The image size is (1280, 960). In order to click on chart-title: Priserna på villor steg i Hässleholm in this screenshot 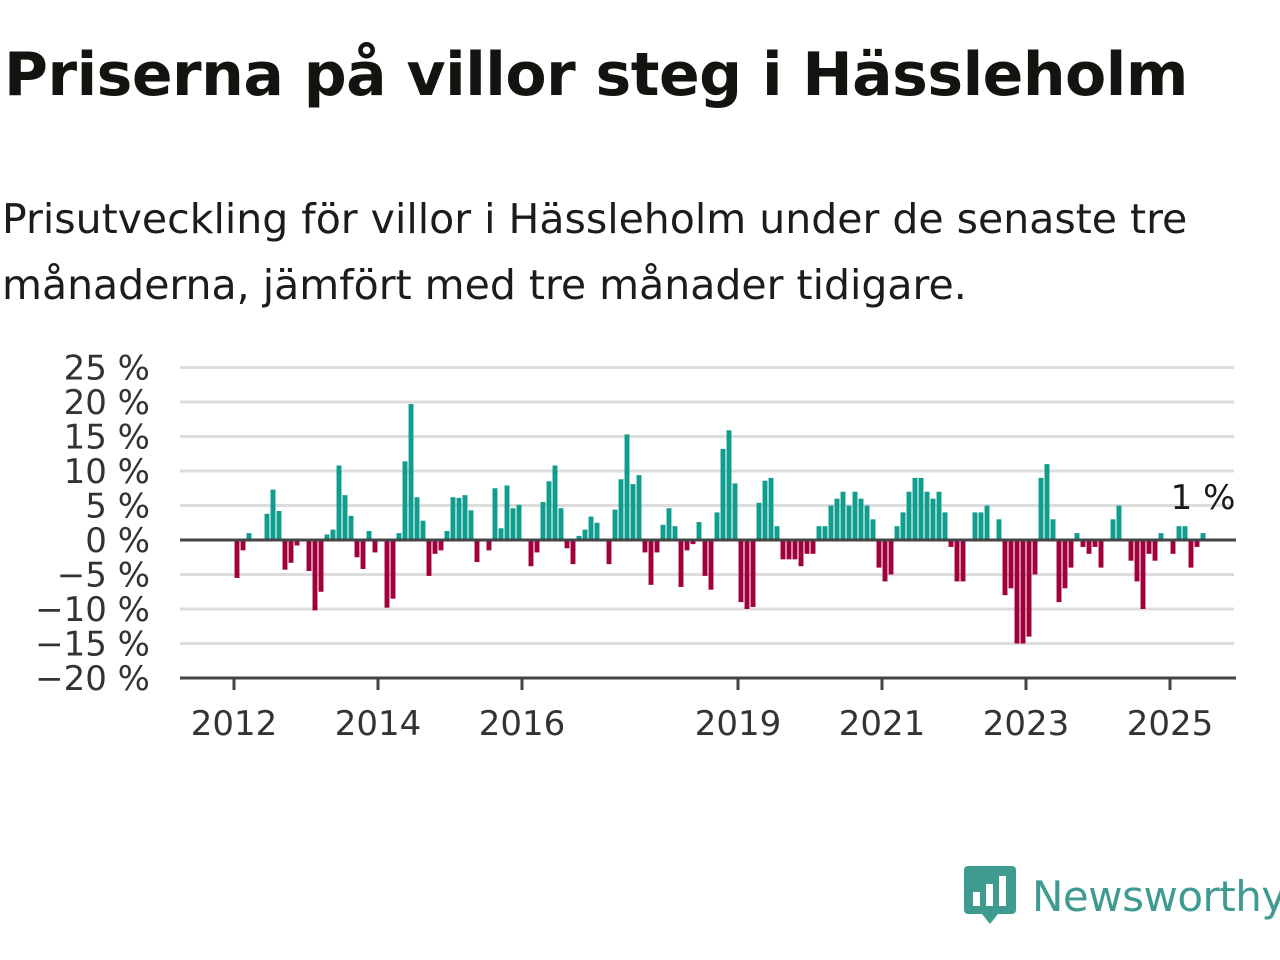, I will do `click(596, 75)`.